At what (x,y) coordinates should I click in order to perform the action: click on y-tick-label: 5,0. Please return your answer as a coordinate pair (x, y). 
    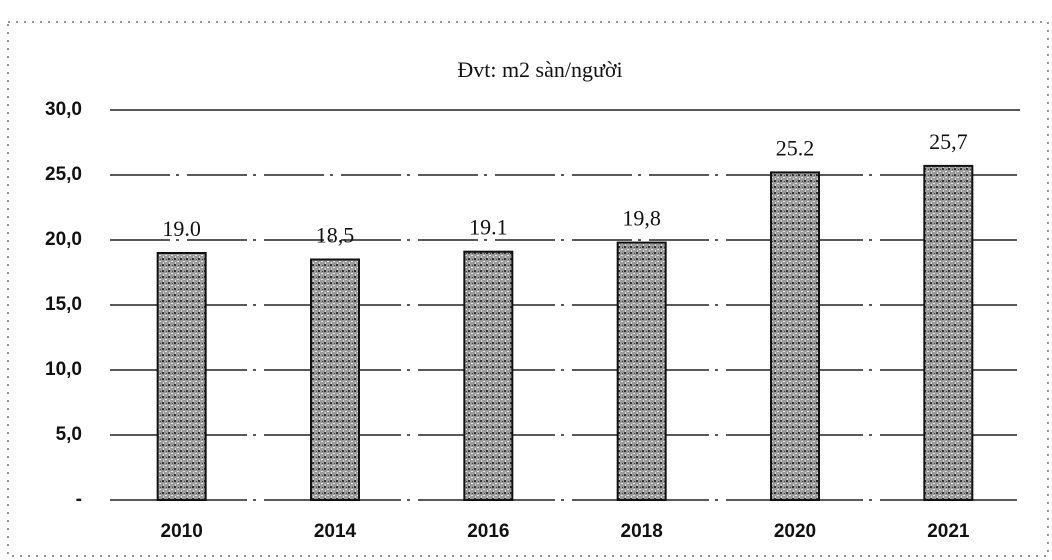
    Looking at the image, I should click on (69, 434).